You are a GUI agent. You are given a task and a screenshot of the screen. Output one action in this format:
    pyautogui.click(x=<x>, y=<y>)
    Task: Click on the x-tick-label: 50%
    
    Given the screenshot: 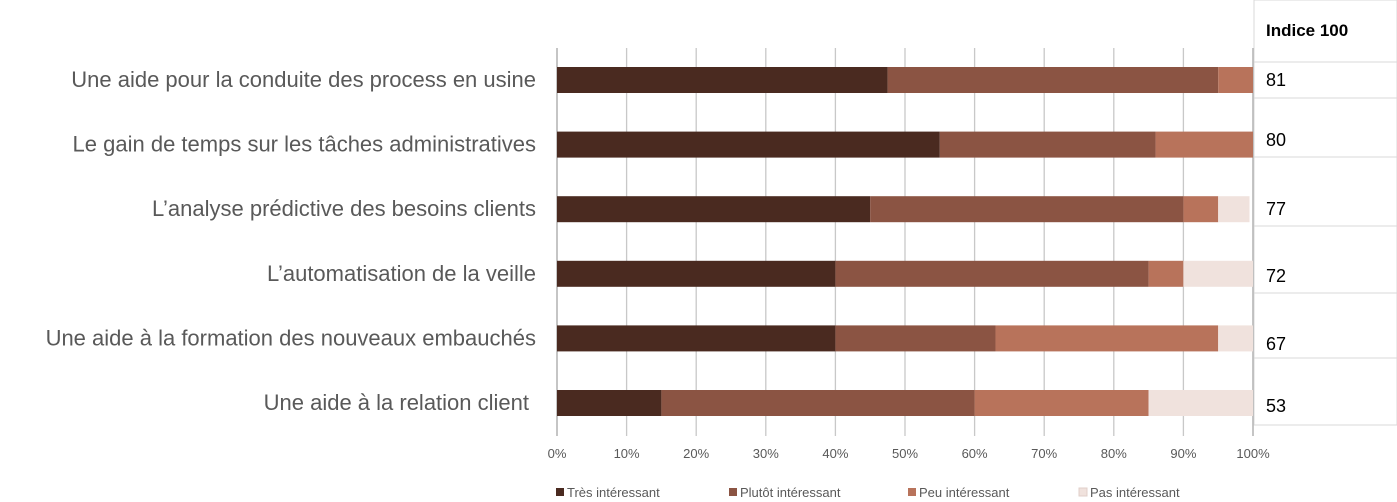 What is the action you would take?
    pyautogui.click(x=905, y=453)
    